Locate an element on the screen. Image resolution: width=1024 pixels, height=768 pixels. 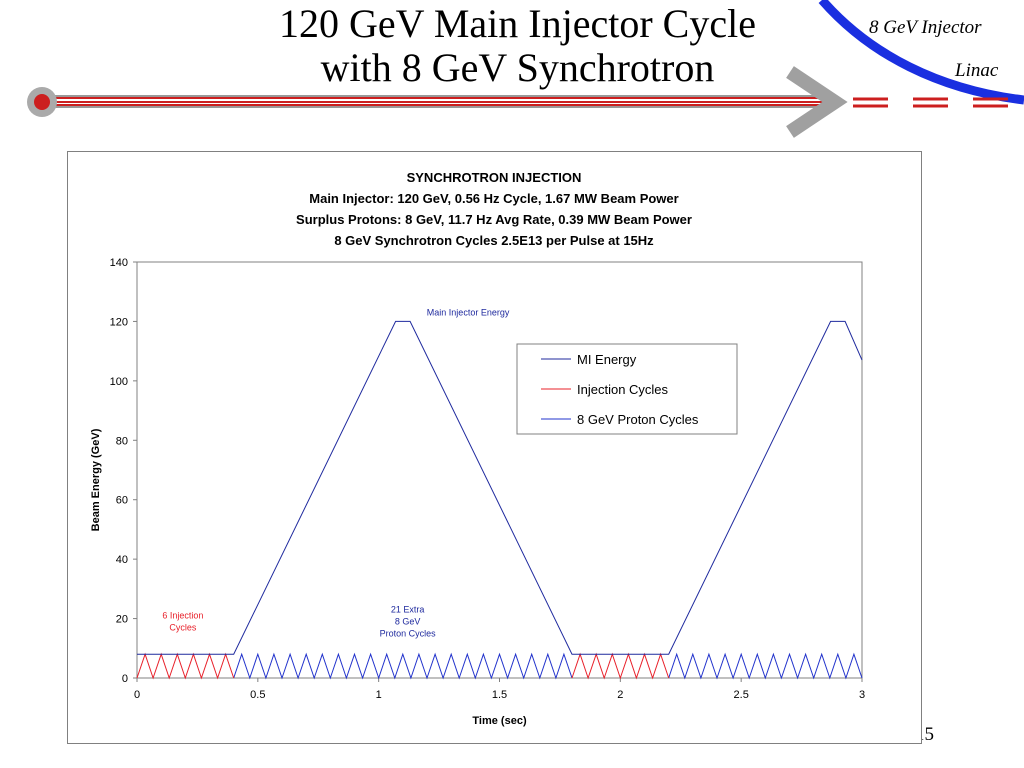
legend-label: MI Energy is located at coordinates (607, 359).